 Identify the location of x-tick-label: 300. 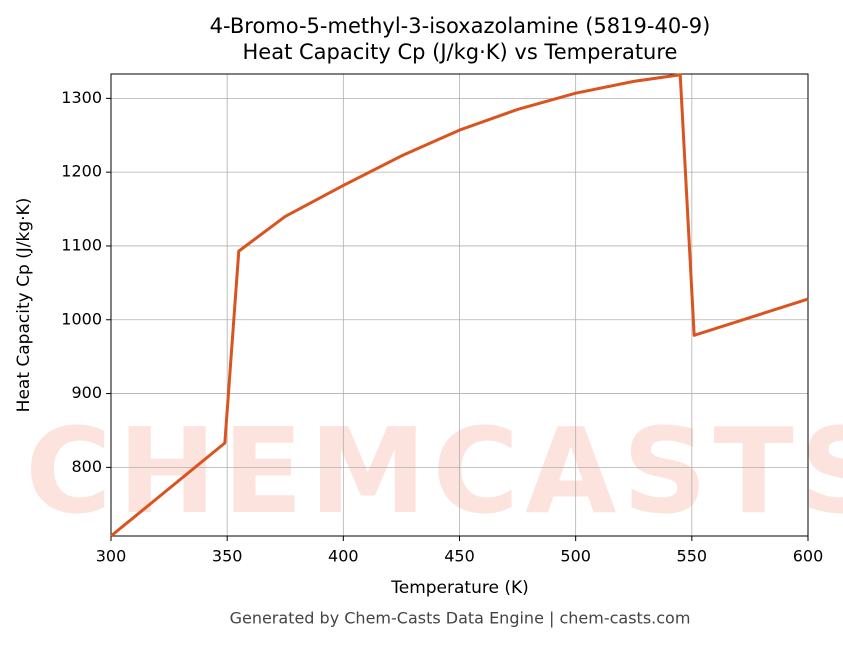
(111, 556).